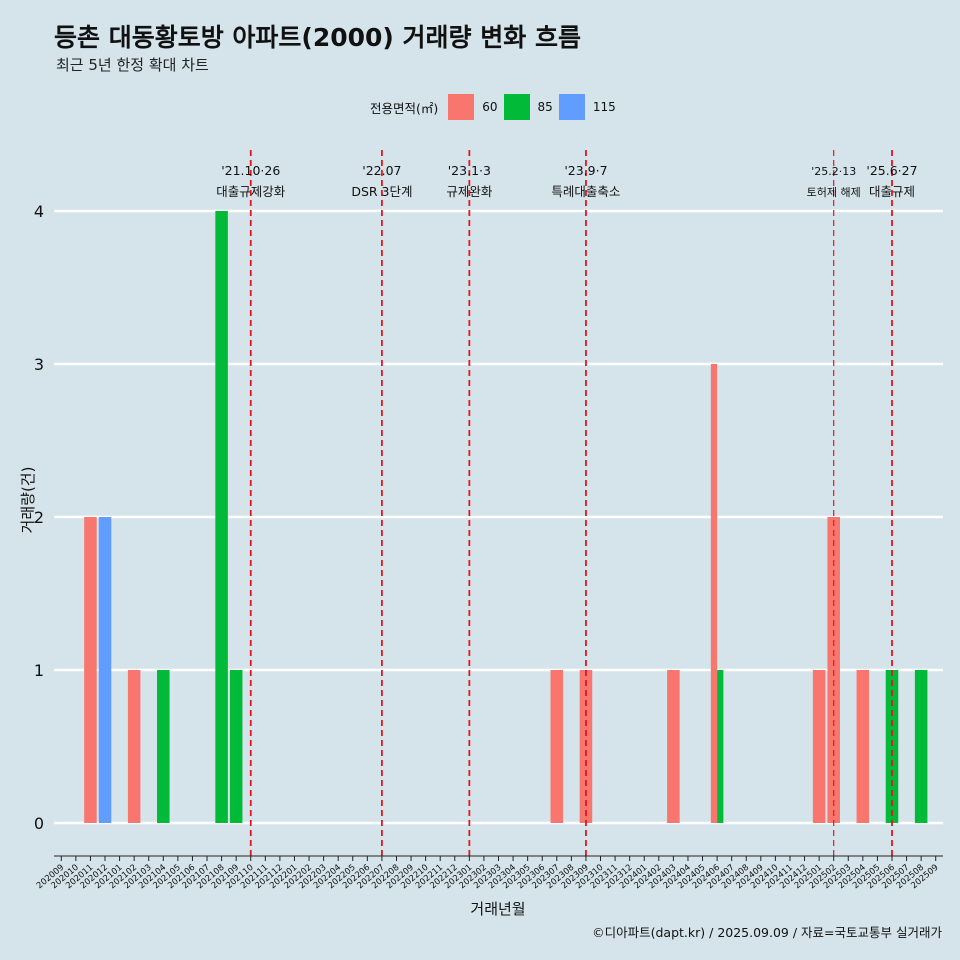 Image resolution: width=960 pixels, height=960 pixels. Describe the element at coordinates (545, 107) in the screenshot. I see `legend-label-85: 85` at that location.